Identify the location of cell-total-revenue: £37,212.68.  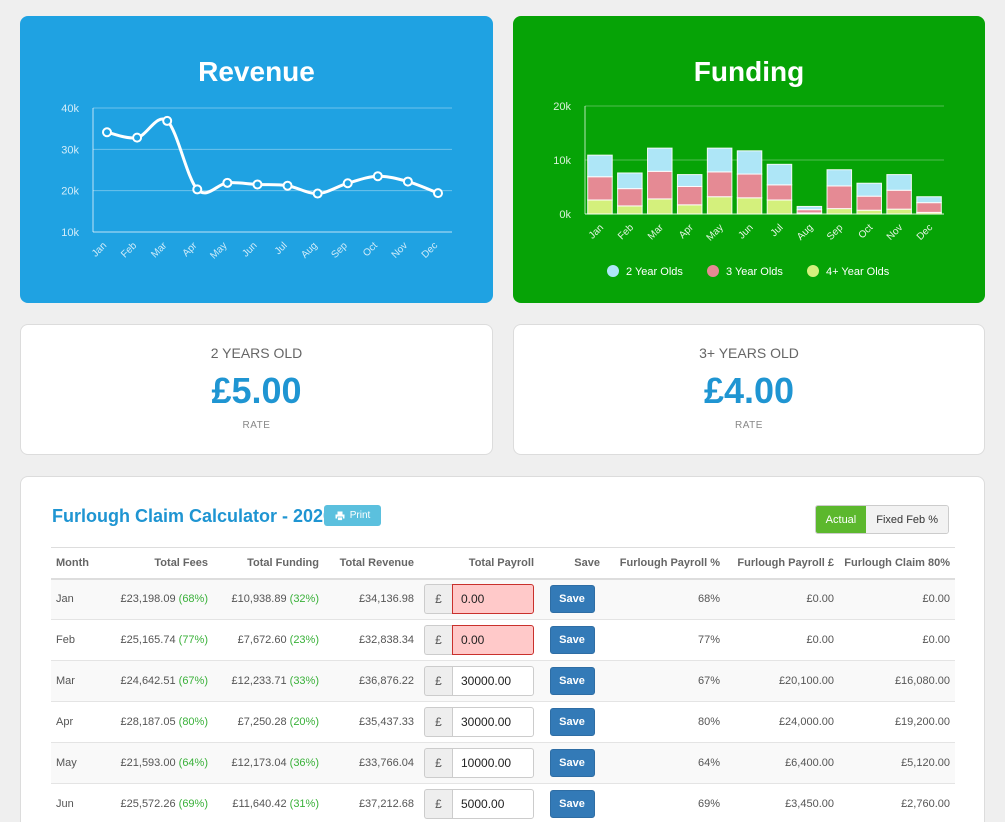
(386, 804).